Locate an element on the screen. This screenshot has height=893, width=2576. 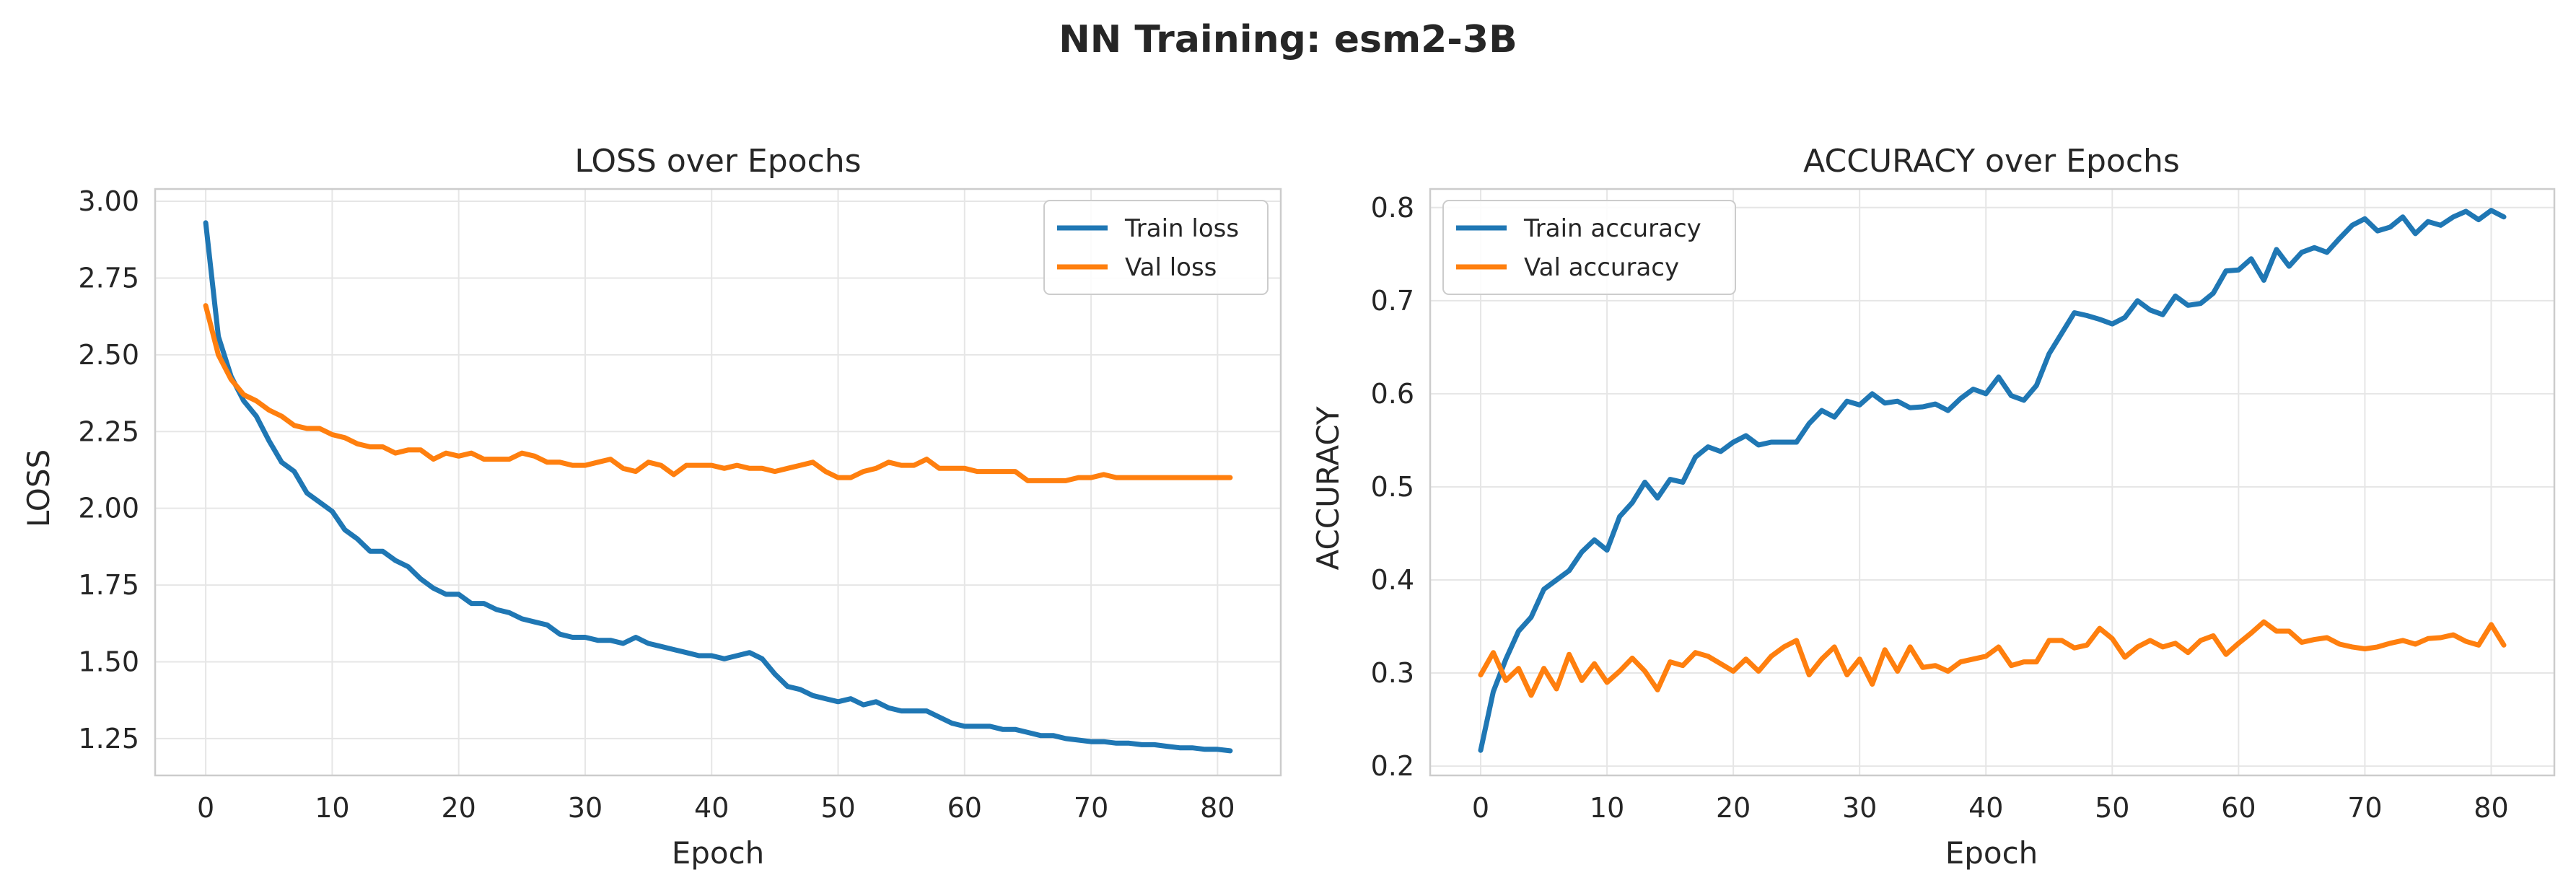
accuracy-y-tick-label: 0.8 is located at coordinates (1392, 208).